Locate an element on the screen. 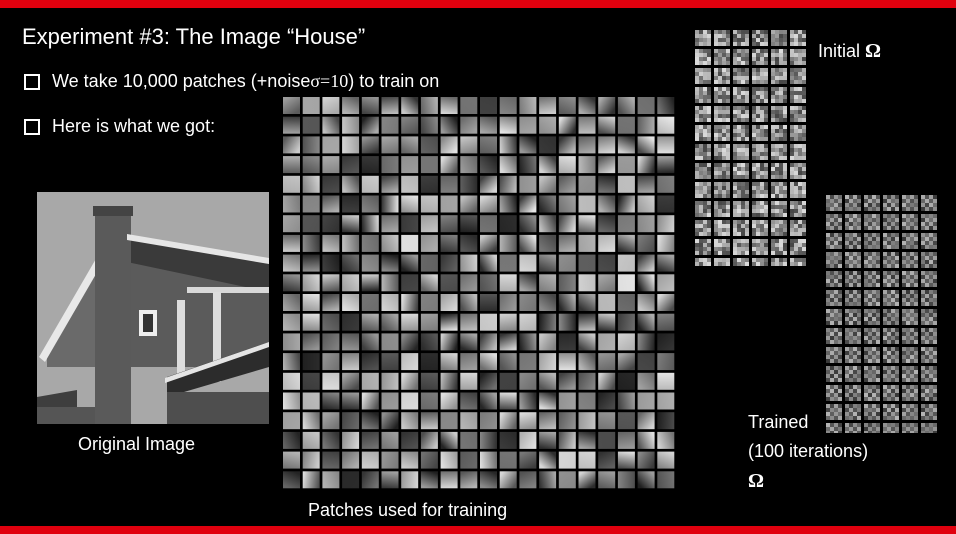  checkbox-bullet-icon is located at coordinates (32, 126).